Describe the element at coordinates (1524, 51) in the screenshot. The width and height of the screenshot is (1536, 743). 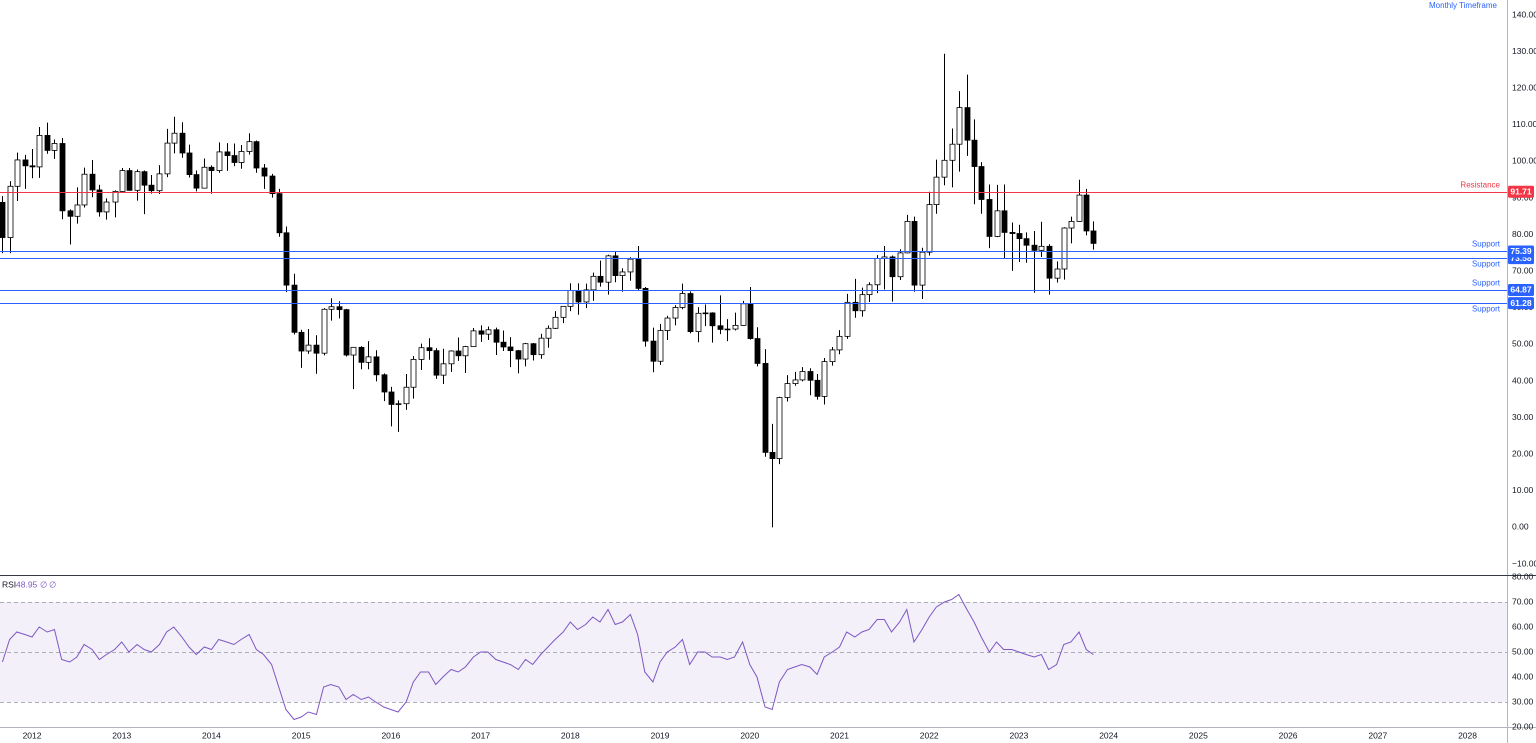
I see `y-tick-label: 130.00` at that location.